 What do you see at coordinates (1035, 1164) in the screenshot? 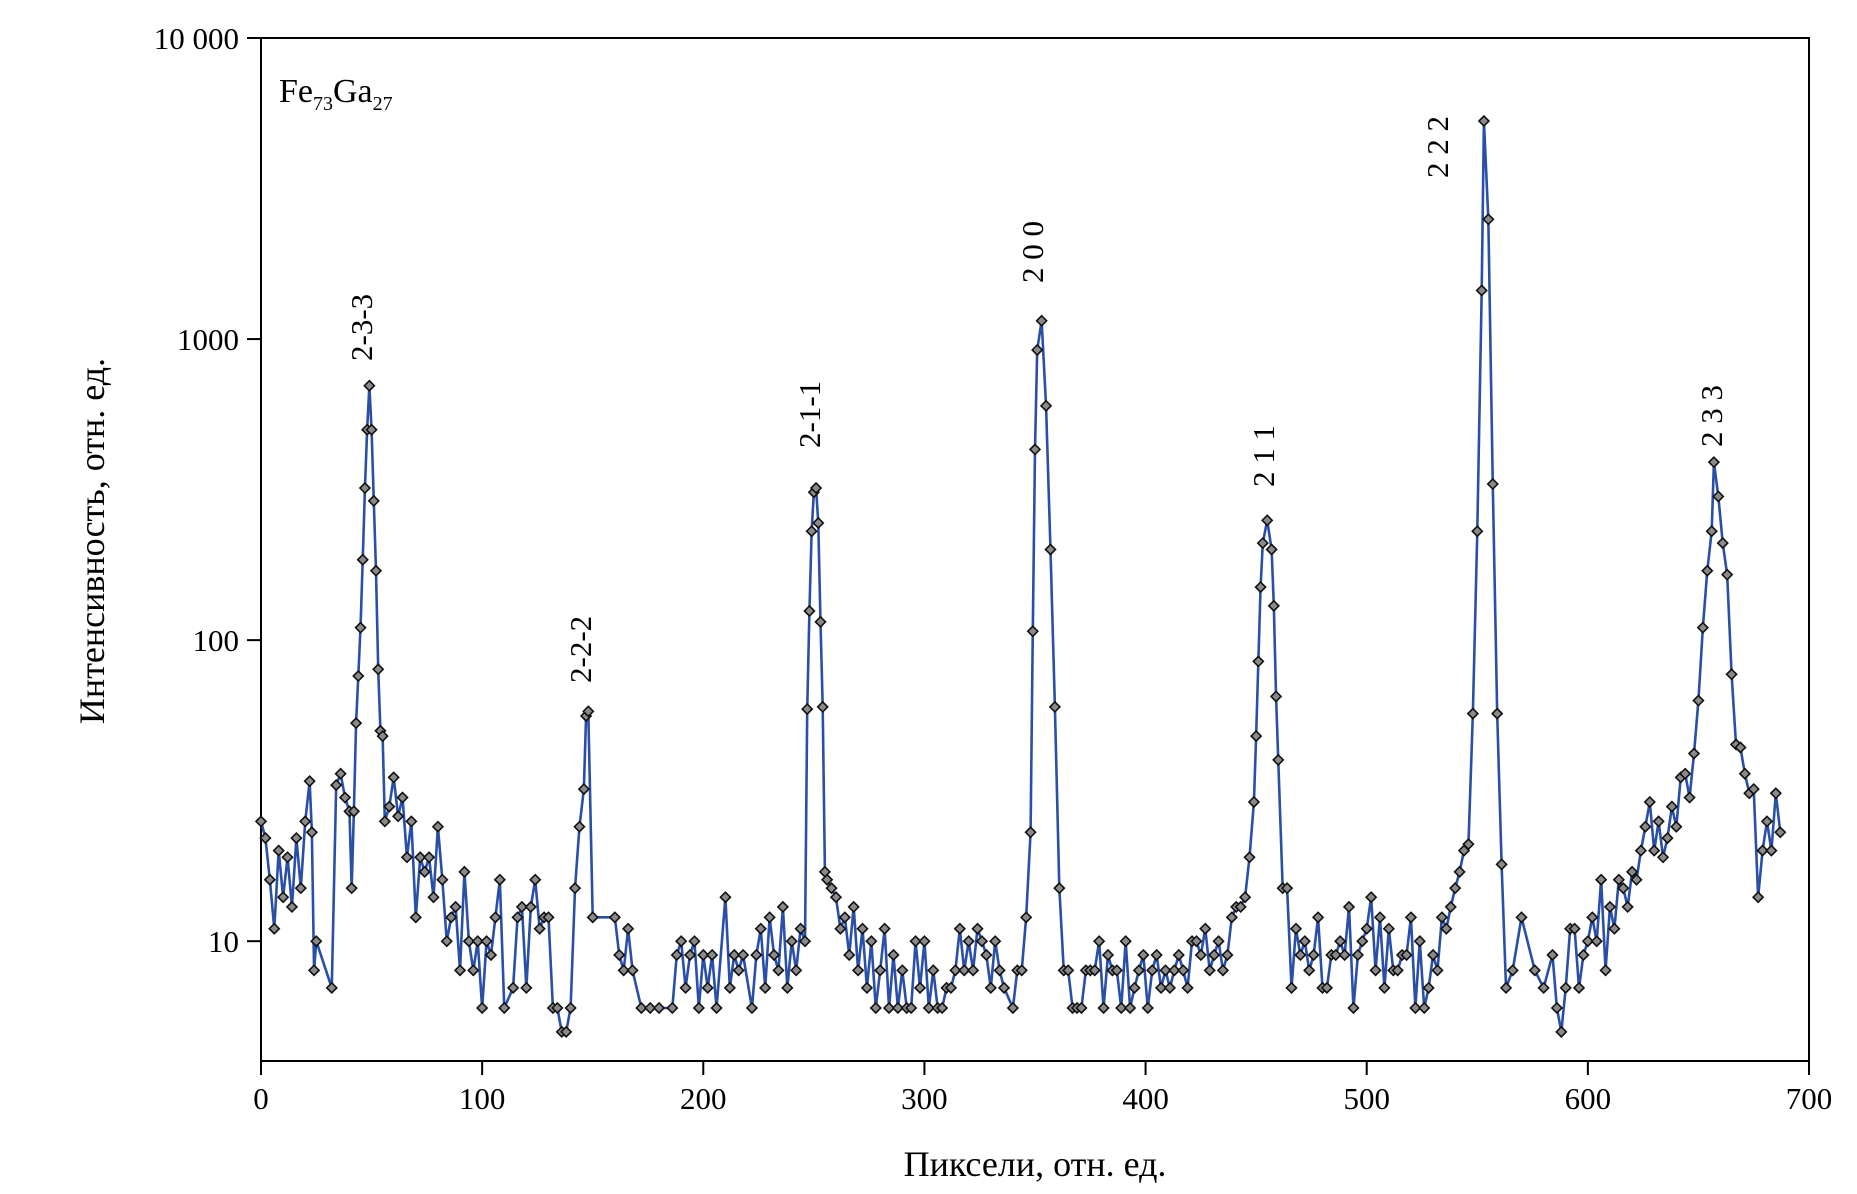
I see `x-axis-label: Пиксели, отн. ед.` at bounding box center [1035, 1164].